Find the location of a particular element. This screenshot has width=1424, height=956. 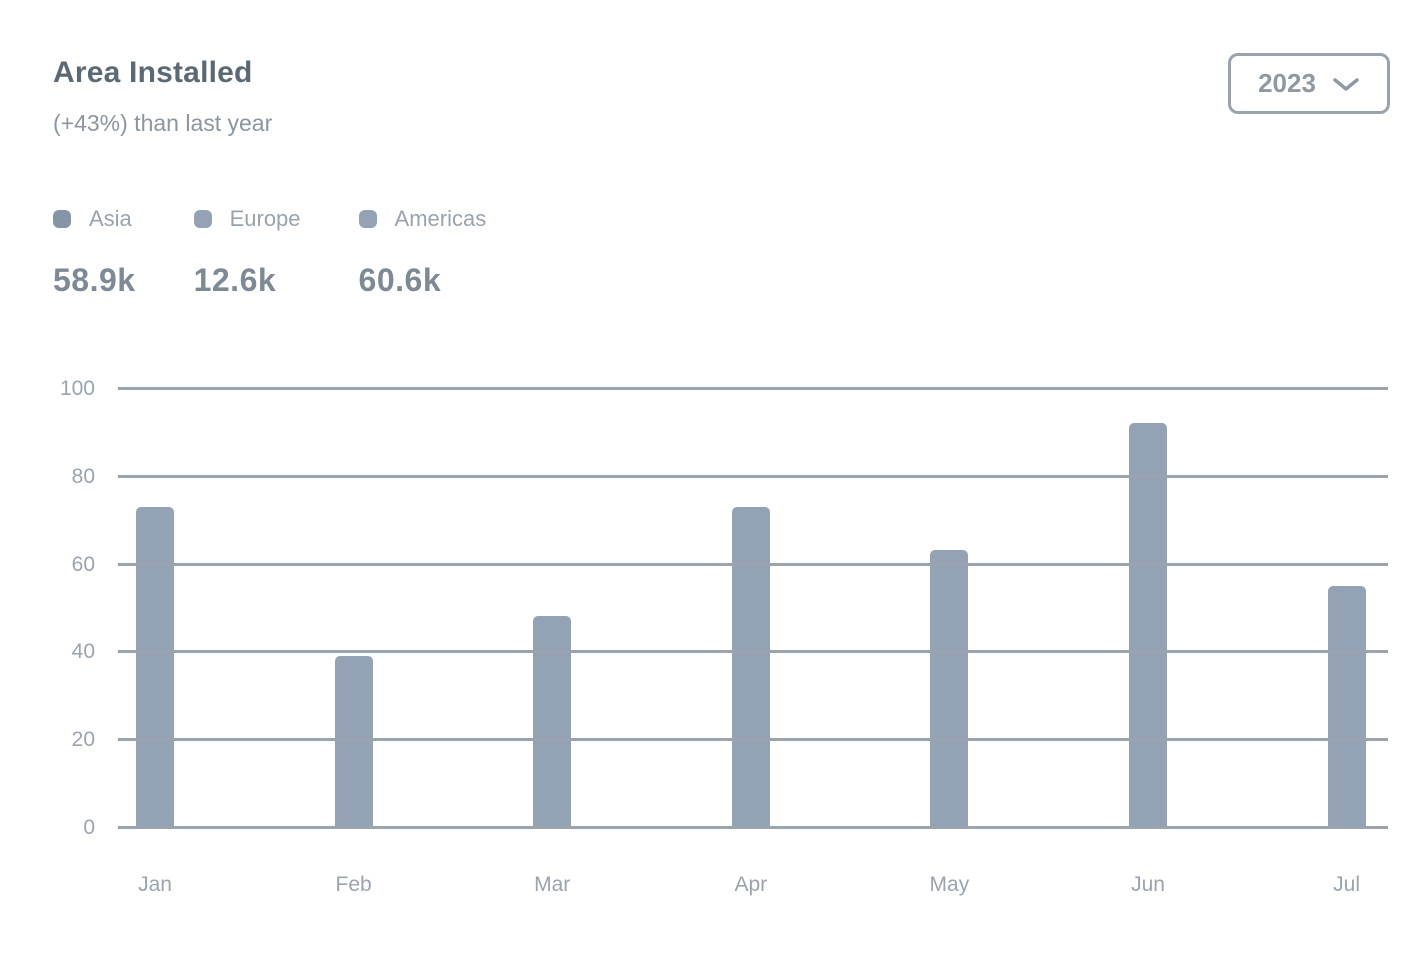

legend-item-europe: Europe is located at coordinates (247, 219).